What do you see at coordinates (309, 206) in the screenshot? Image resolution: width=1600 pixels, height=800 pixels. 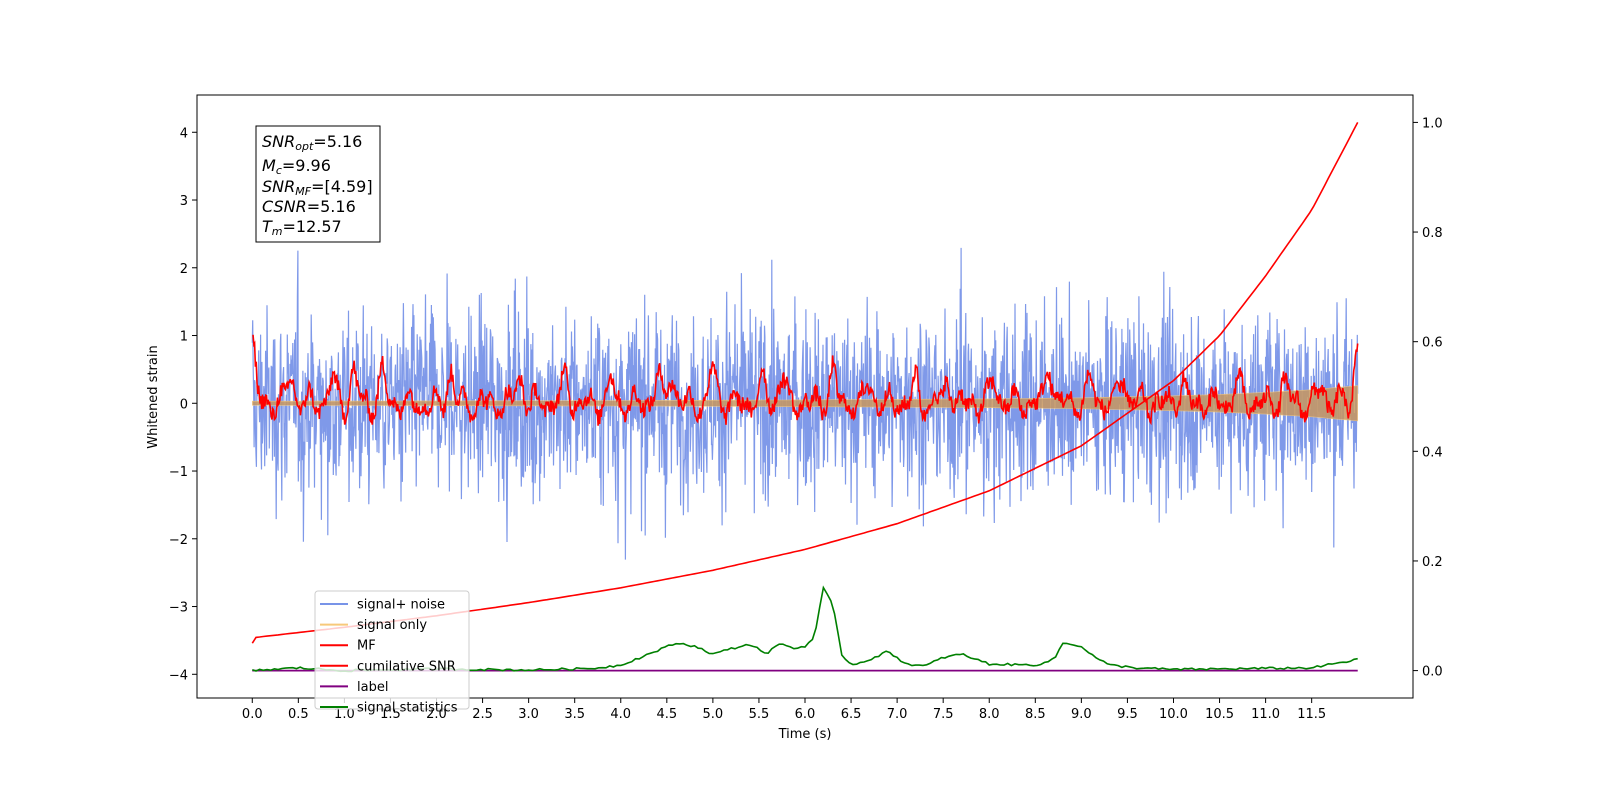 I see `annotation-csnr: CSNR=5.16` at bounding box center [309, 206].